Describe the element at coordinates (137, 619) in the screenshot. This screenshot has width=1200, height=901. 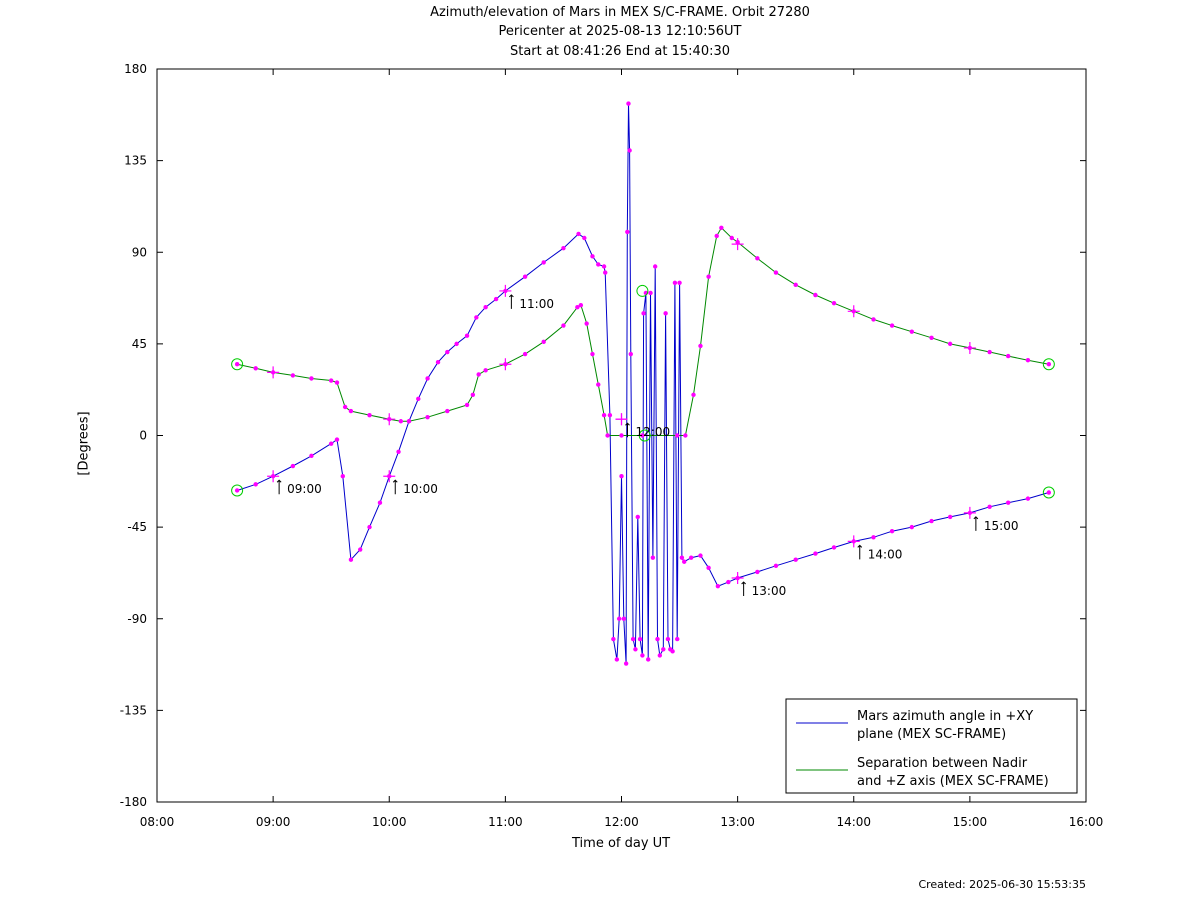
I see `y-tick-label: -90` at that location.